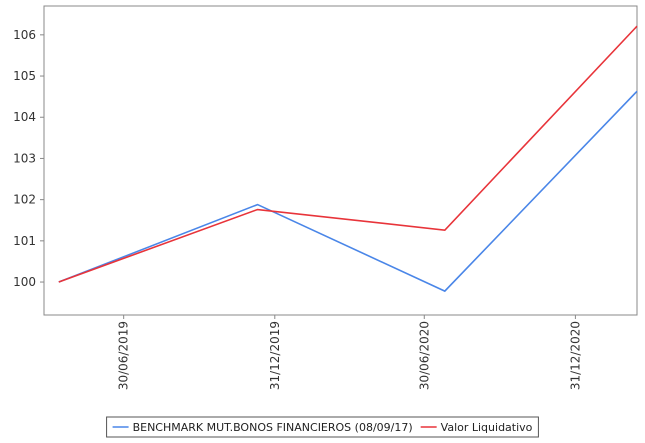 This screenshot has height=443, width=645. I want to click on legend-label: Valor Liquidativo, so click(487, 427).